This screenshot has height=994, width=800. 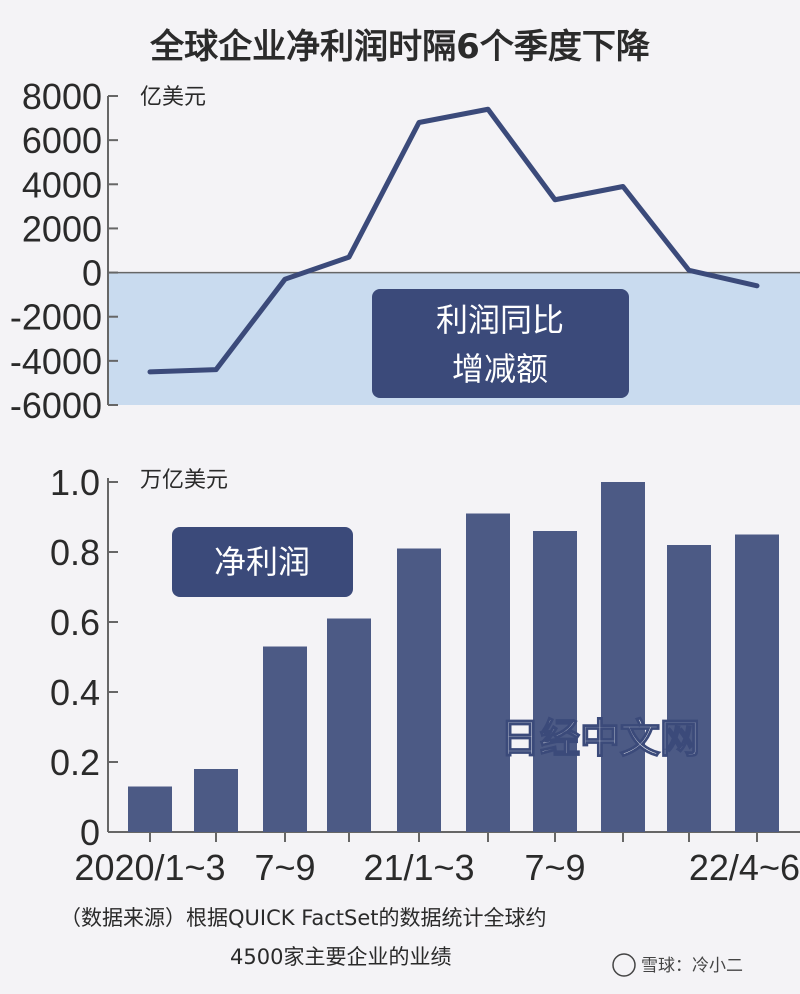 I want to click on bottom-unit-label: 万亿美元, so click(x=184, y=480).